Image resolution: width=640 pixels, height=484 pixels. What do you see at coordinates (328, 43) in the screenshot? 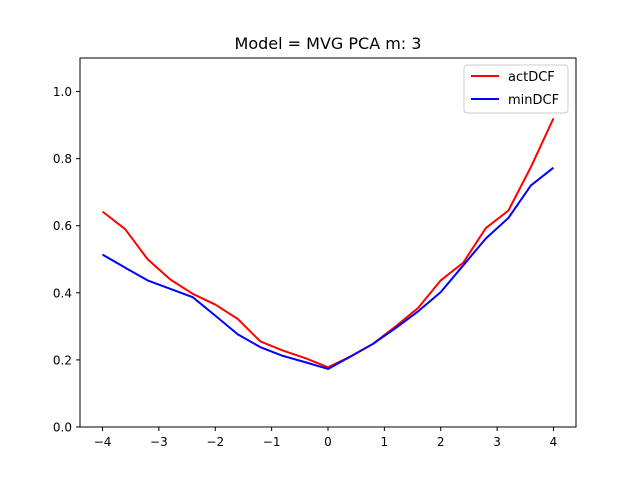
I see `chart-title: Model = MVG PCA m: 3` at bounding box center [328, 43].